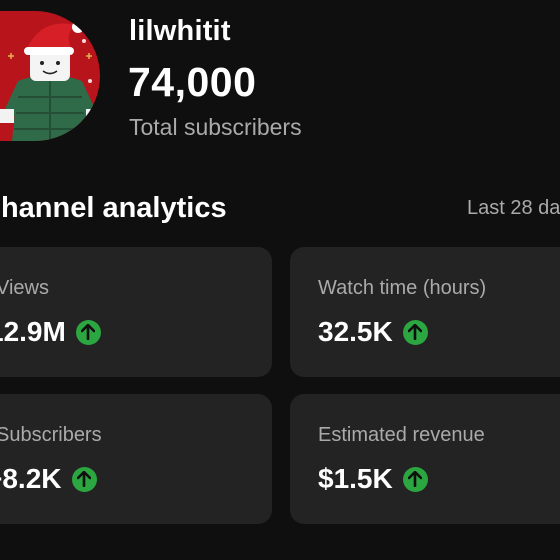  What do you see at coordinates (50, 76) in the screenshot?
I see `channel-avatar` at bounding box center [50, 76].